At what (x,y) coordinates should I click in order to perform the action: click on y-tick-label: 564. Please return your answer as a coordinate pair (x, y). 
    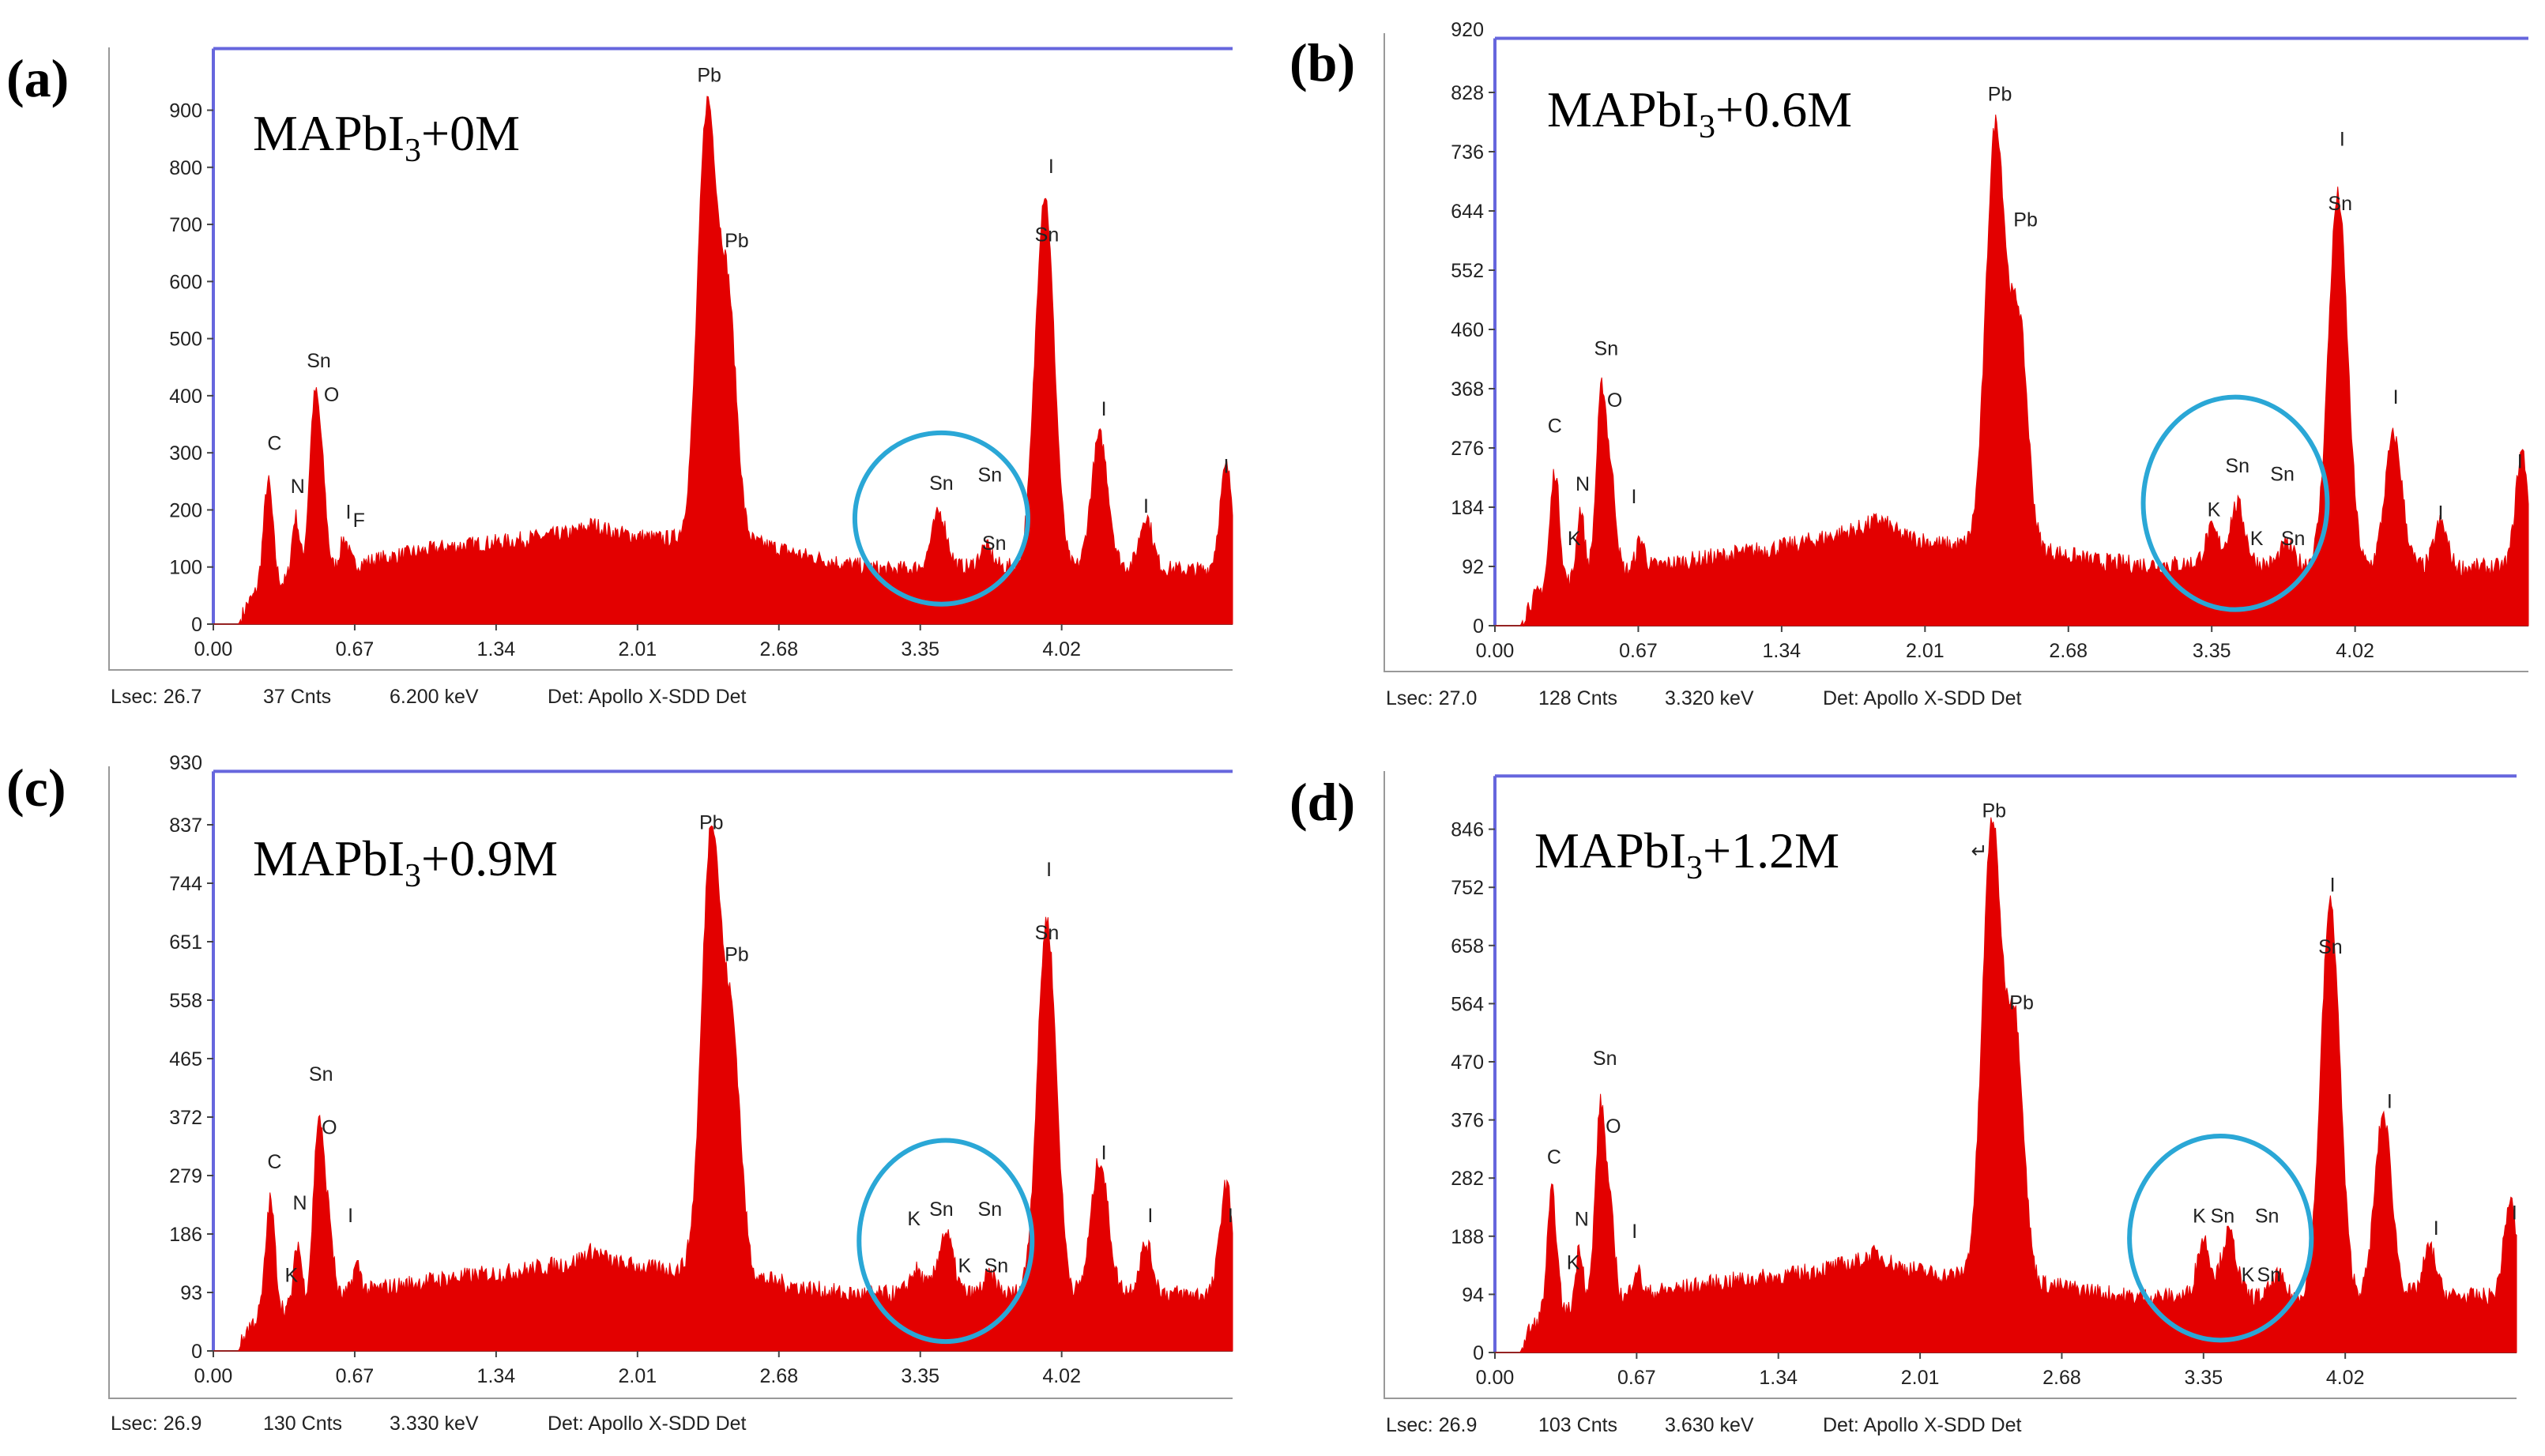
    Looking at the image, I should click on (1467, 1004).